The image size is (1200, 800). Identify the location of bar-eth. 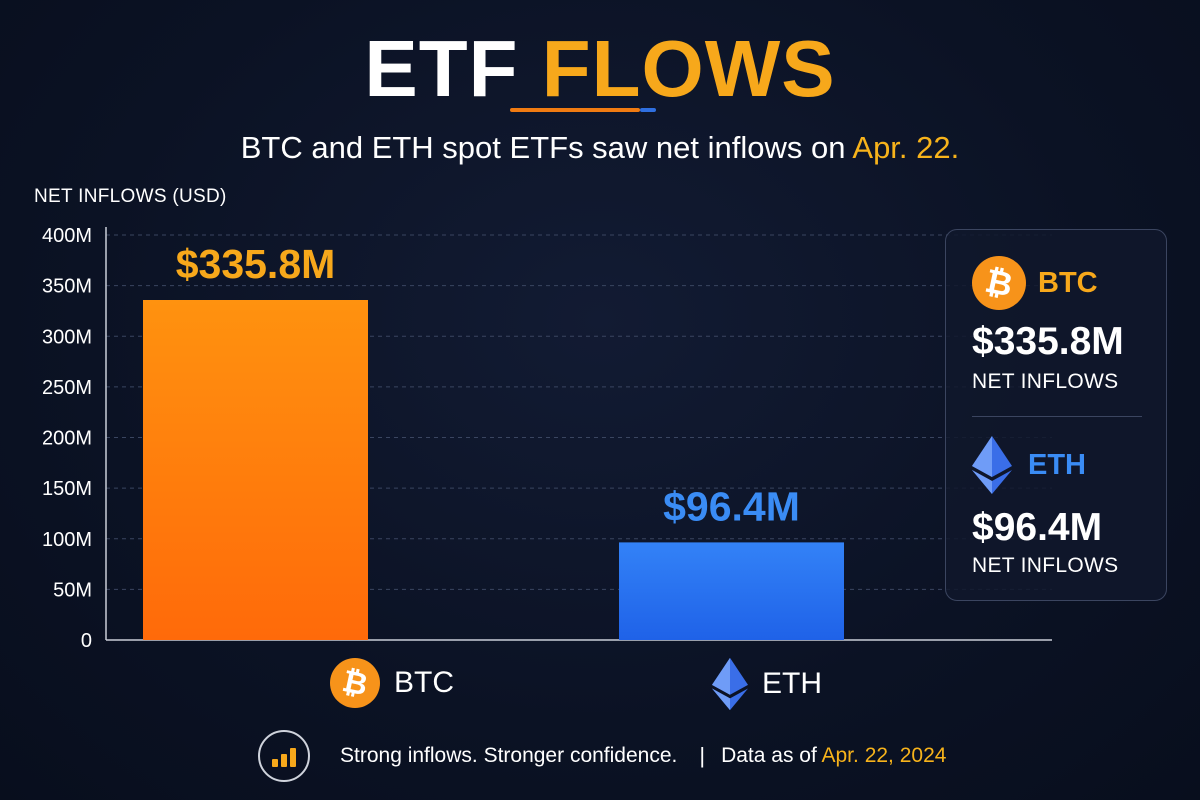
(731, 591).